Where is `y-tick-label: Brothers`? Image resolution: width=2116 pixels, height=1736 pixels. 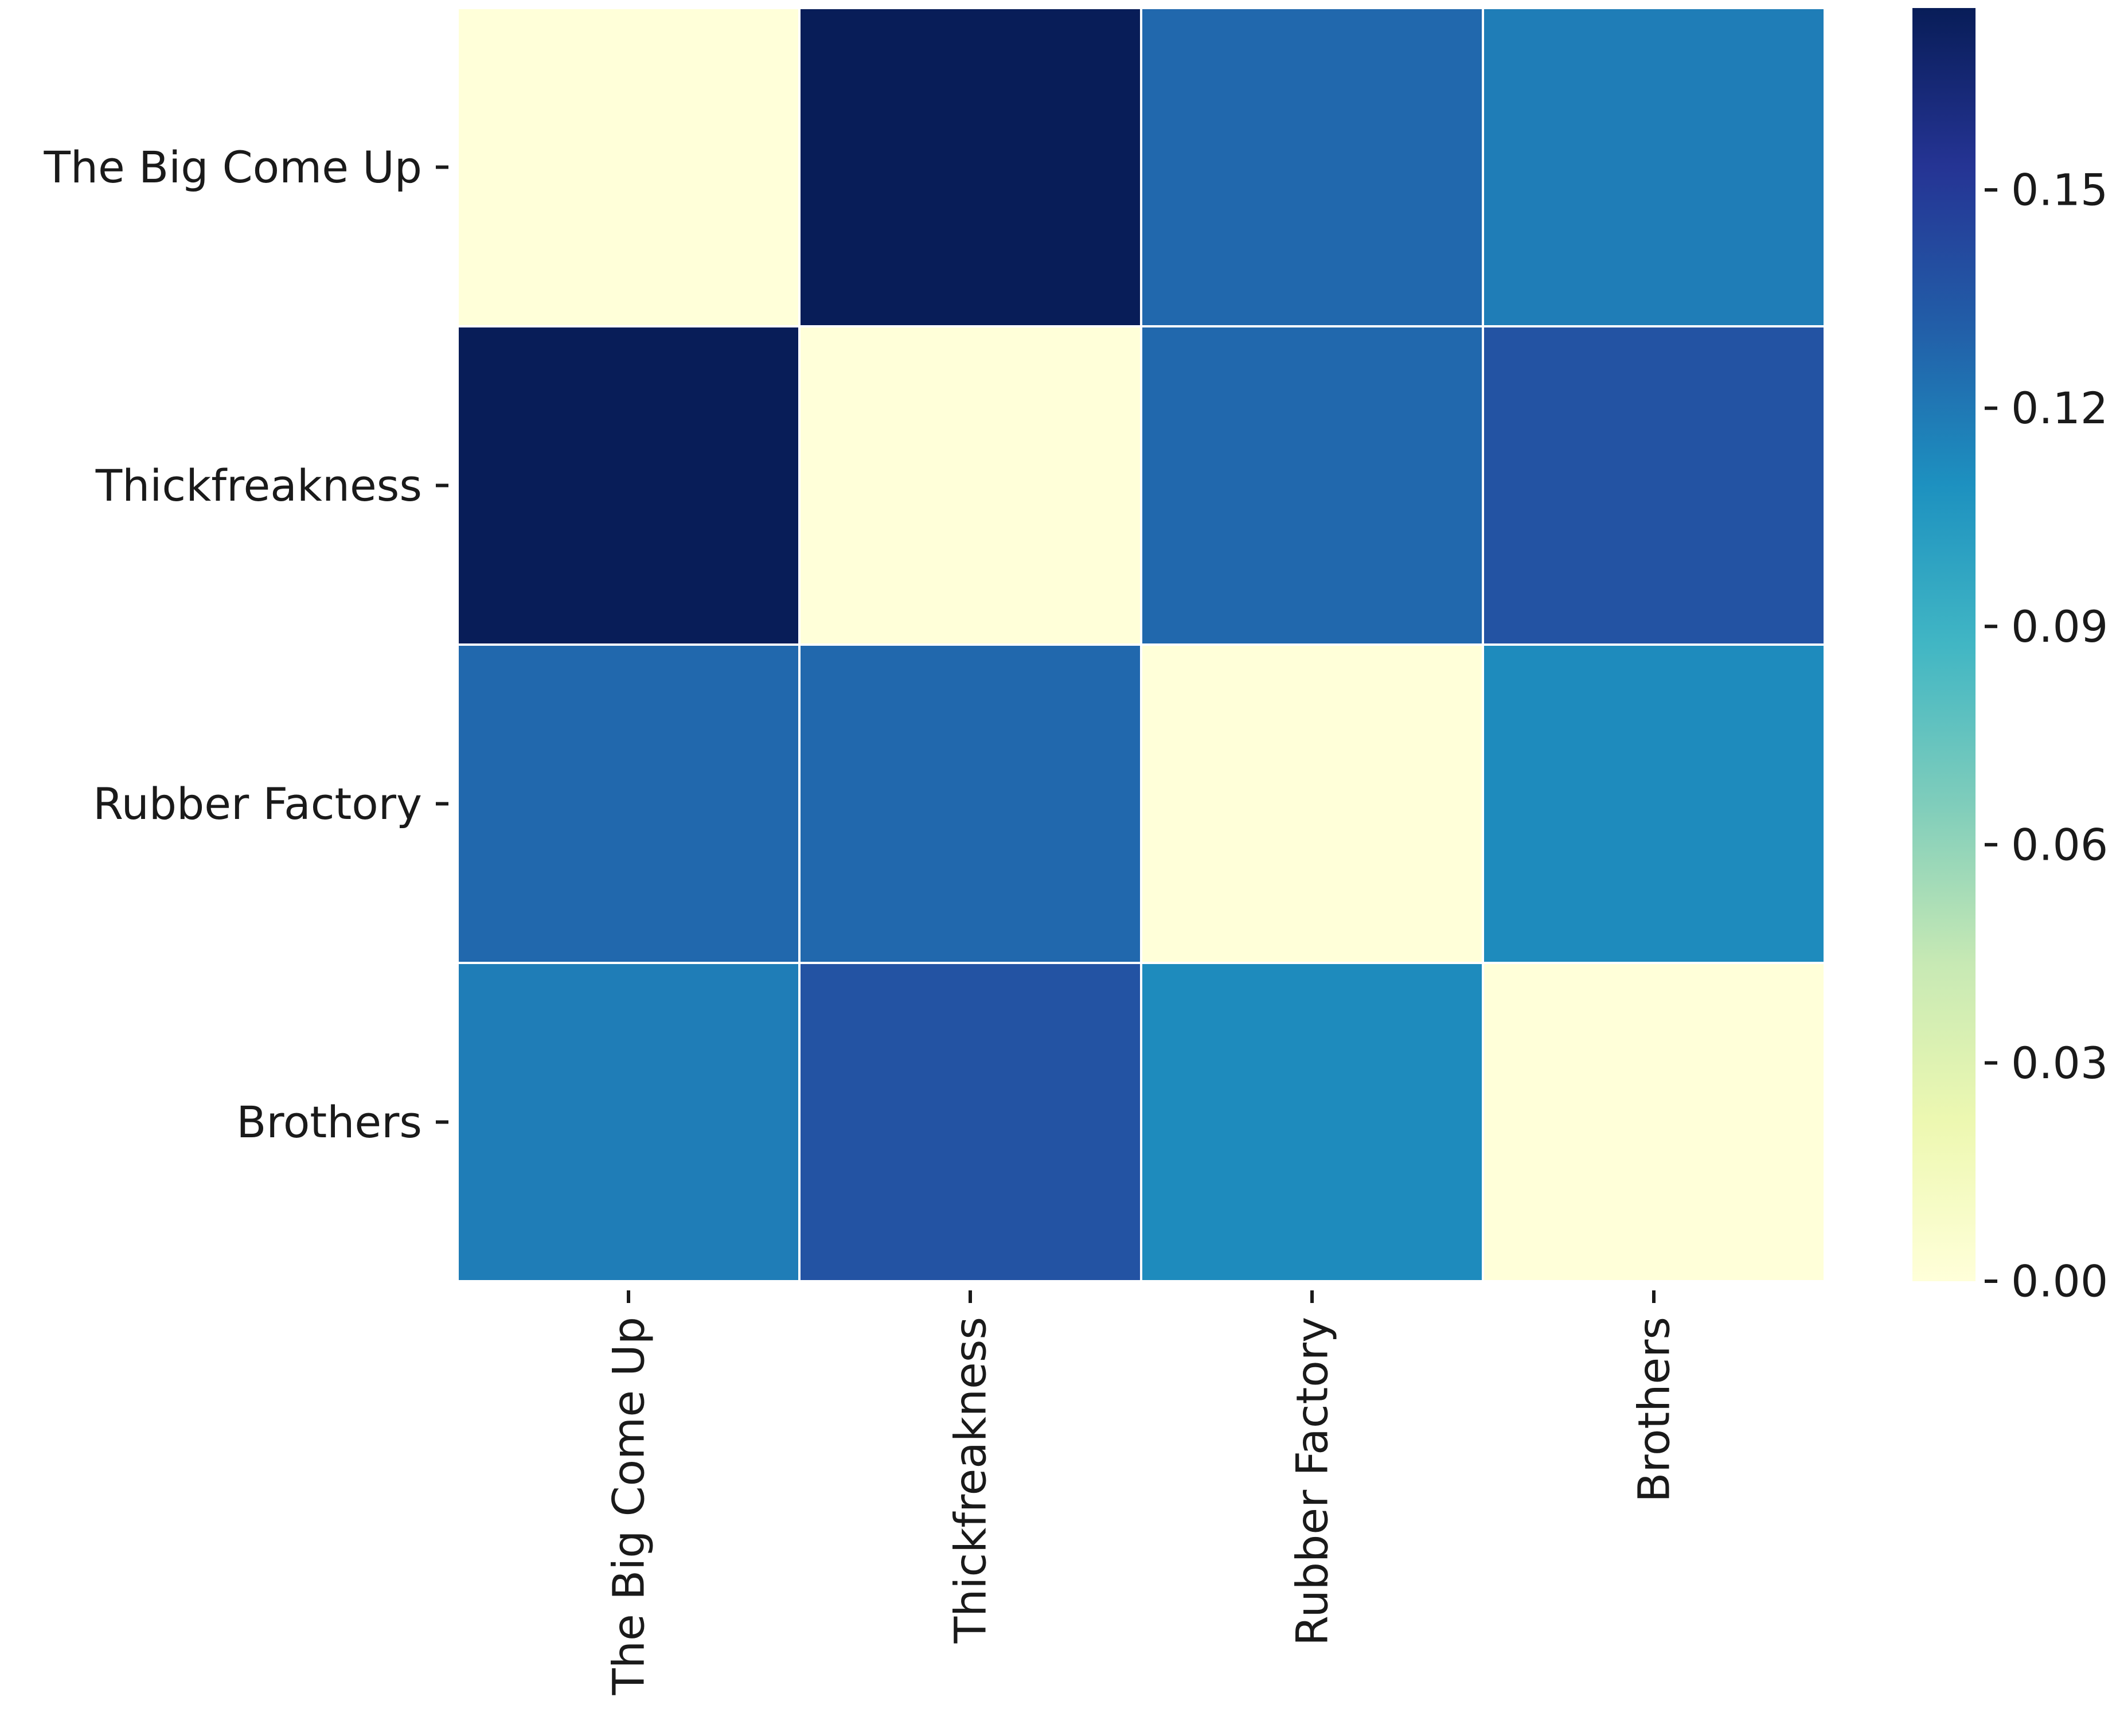
y-tick-label: Brothers is located at coordinates (329, 1122).